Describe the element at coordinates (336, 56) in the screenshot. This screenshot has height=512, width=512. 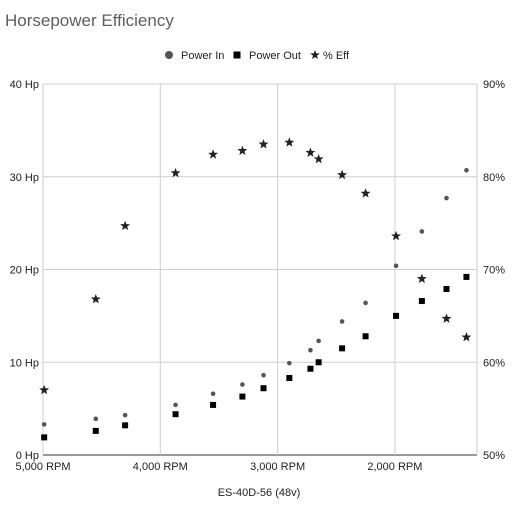
I see `legend-label: % Eff` at that location.